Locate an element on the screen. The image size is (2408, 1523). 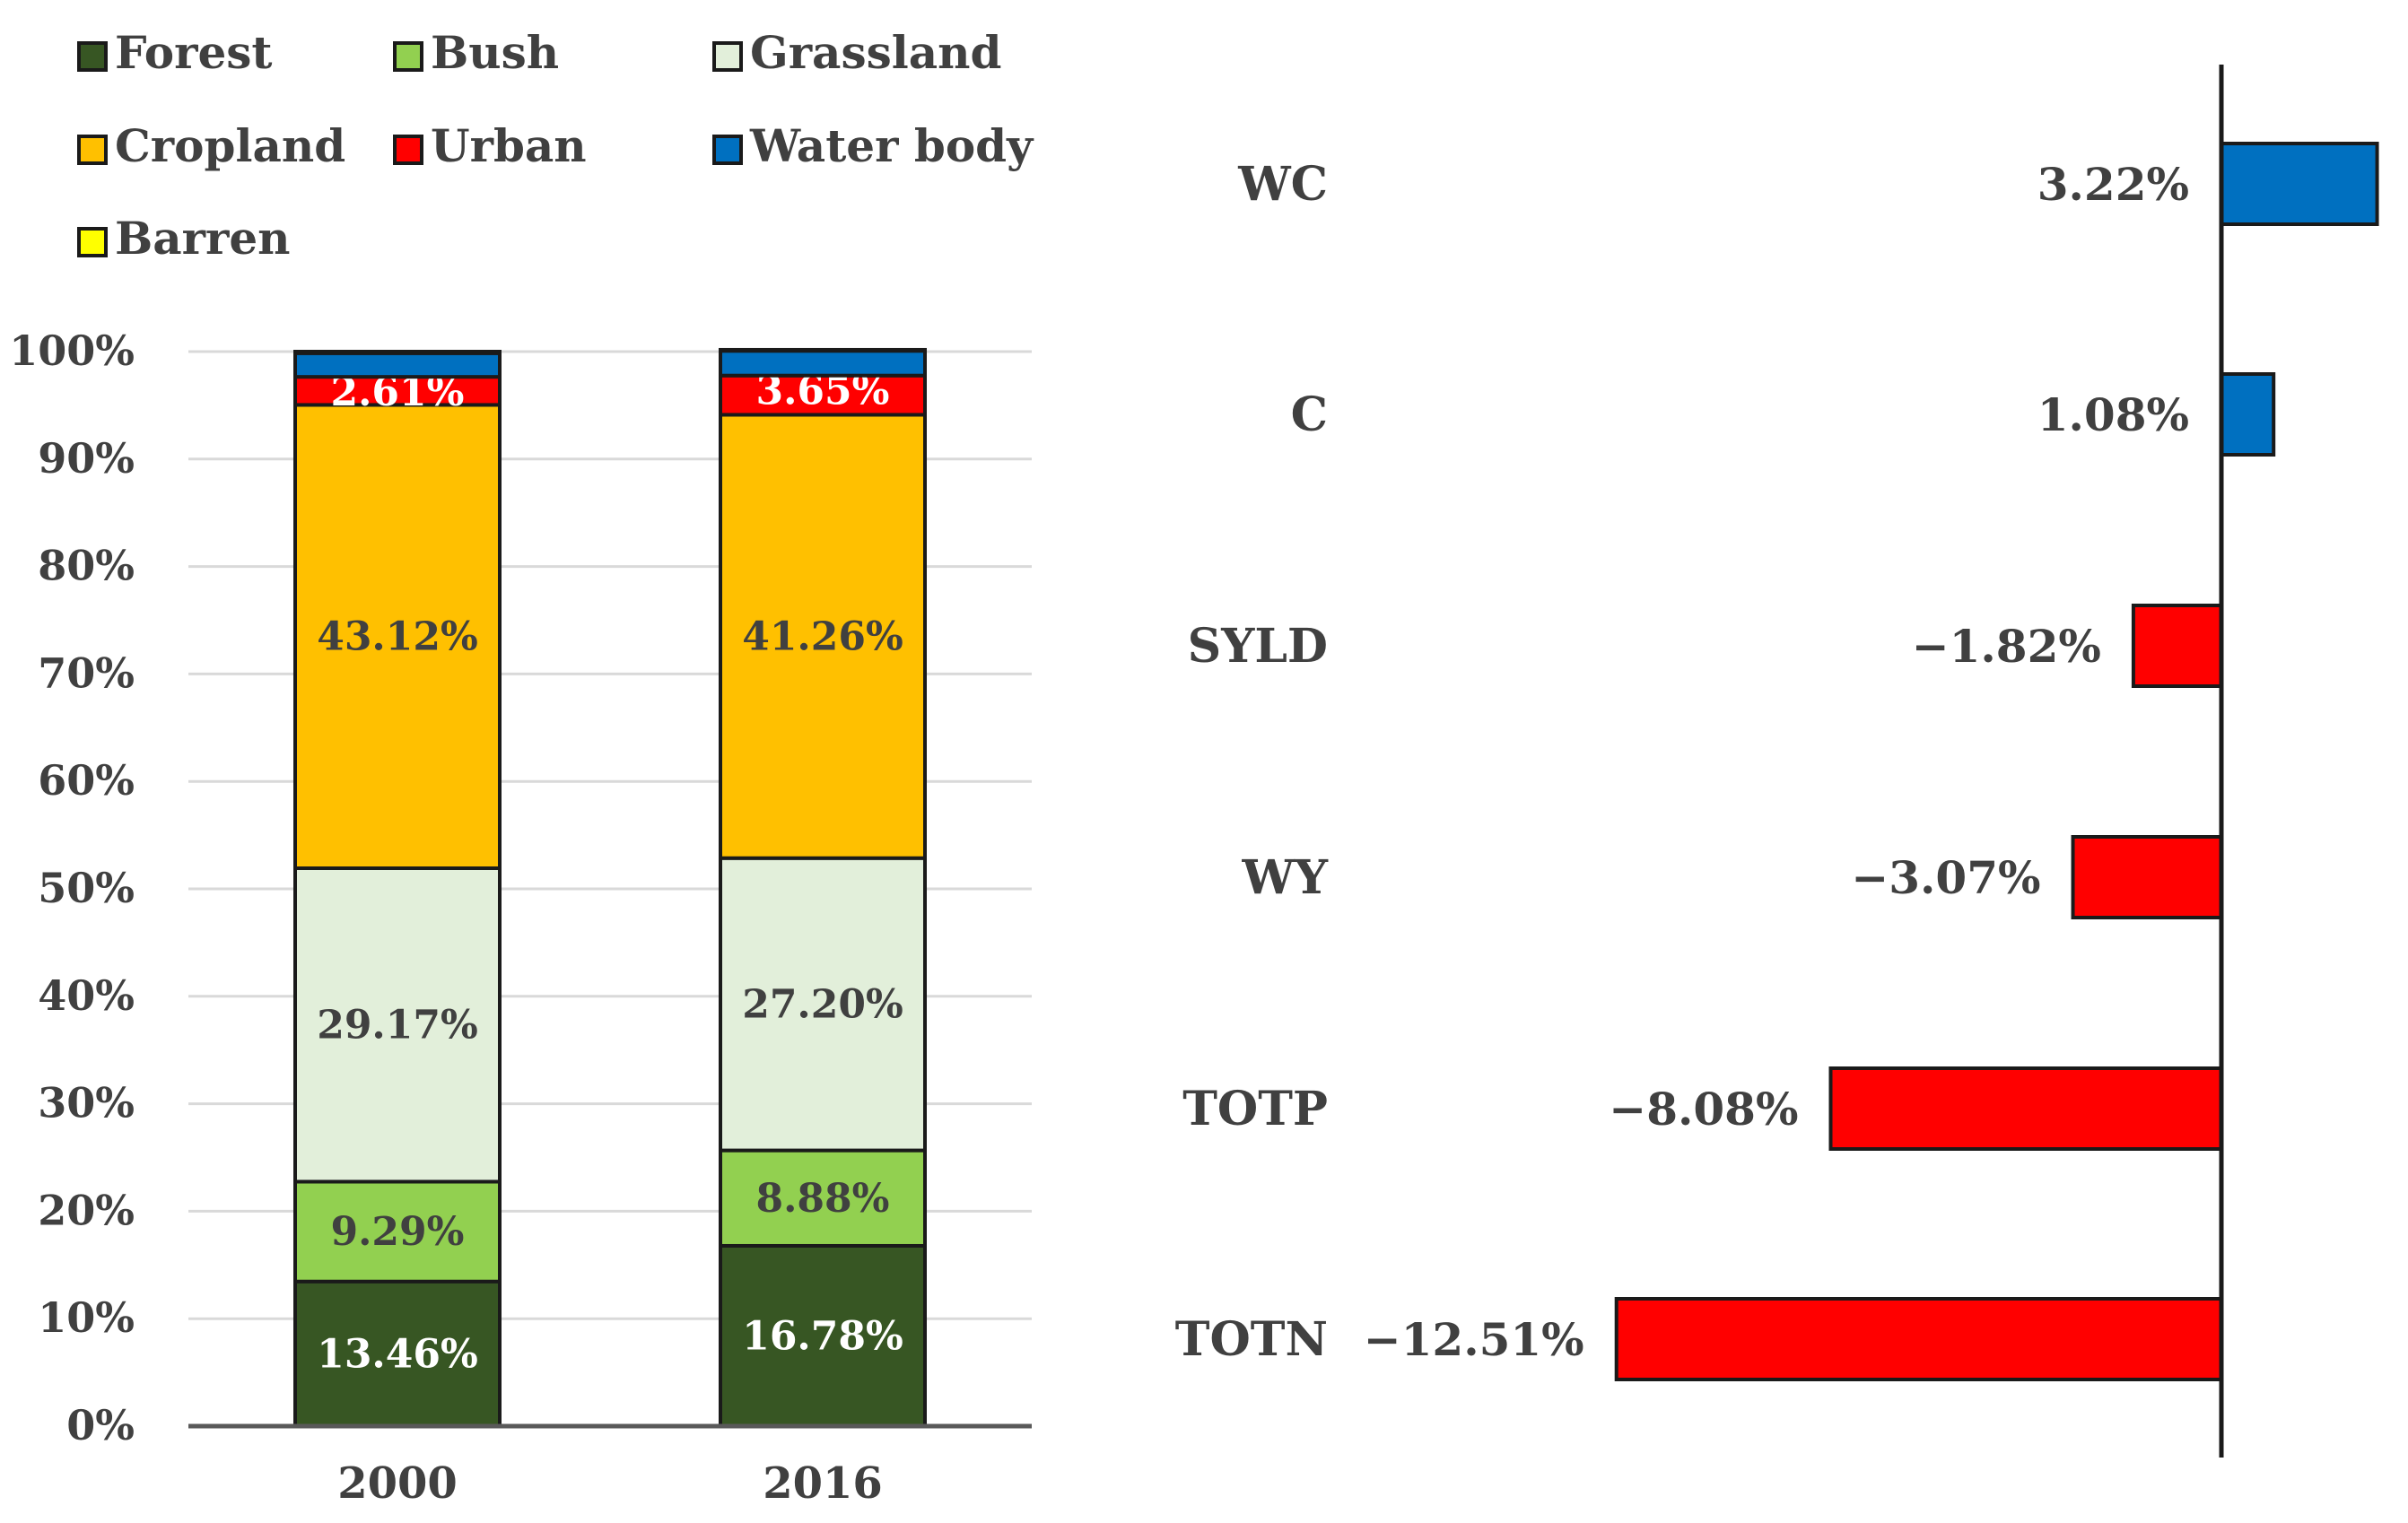
legend-item-water-body: Water body is located at coordinates (873, 145).